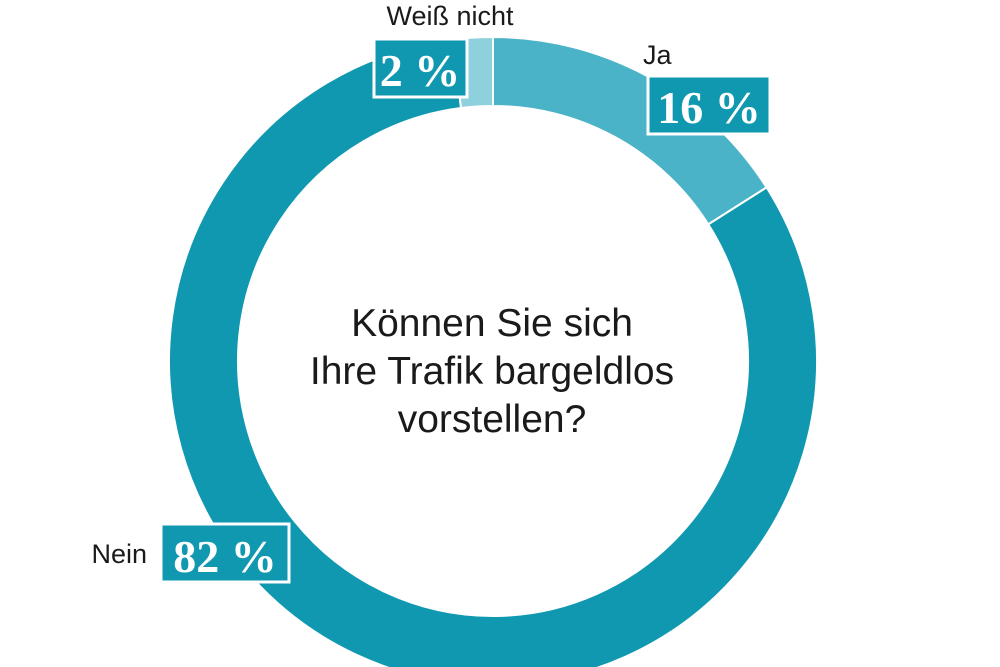 The height and width of the screenshot is (667, 1000). Describe the element at coordinates (492, 419) in the screenshot. I see `center-question-line-3: vorstellen?` at that location.